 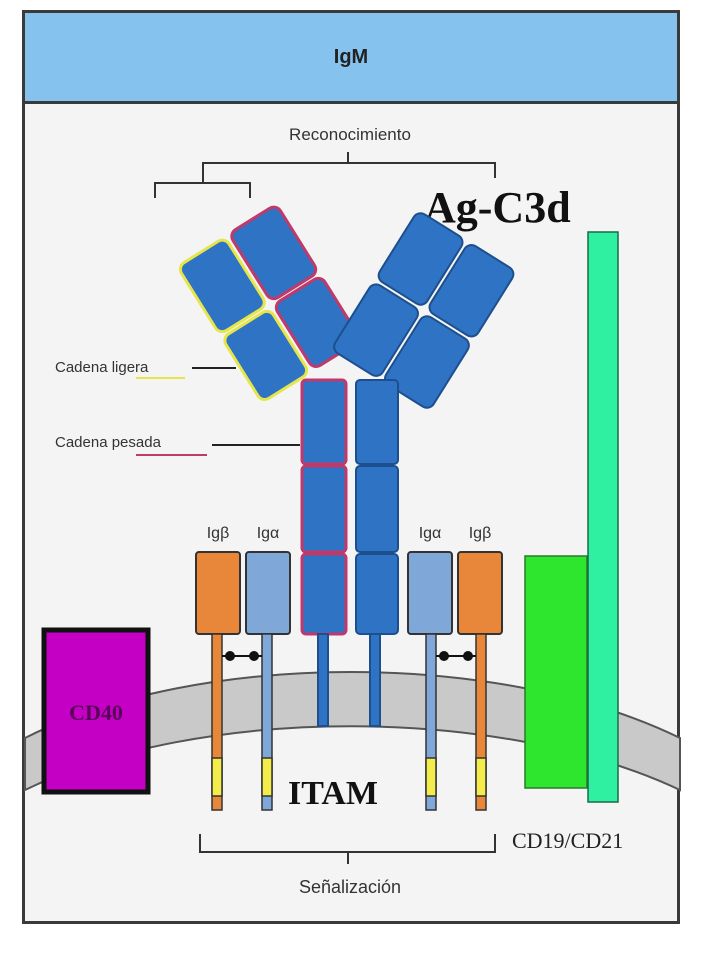 I want to click on signaling-bracket, so click(x=347, y=849).